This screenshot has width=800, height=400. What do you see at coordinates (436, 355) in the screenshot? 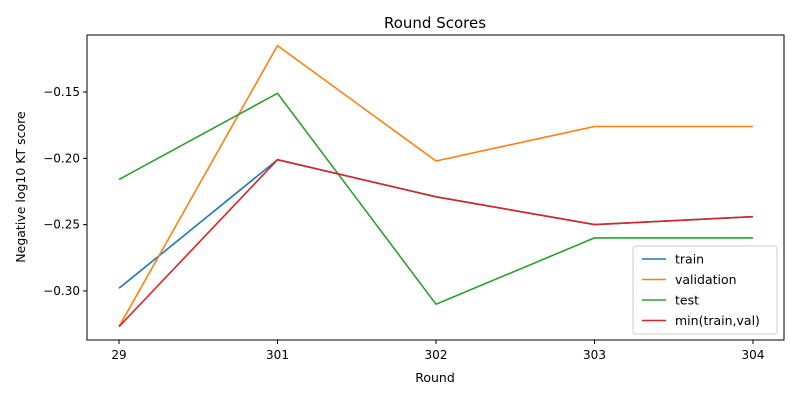
I see `x-tick-label: 302` at bounding box center [436, 355].